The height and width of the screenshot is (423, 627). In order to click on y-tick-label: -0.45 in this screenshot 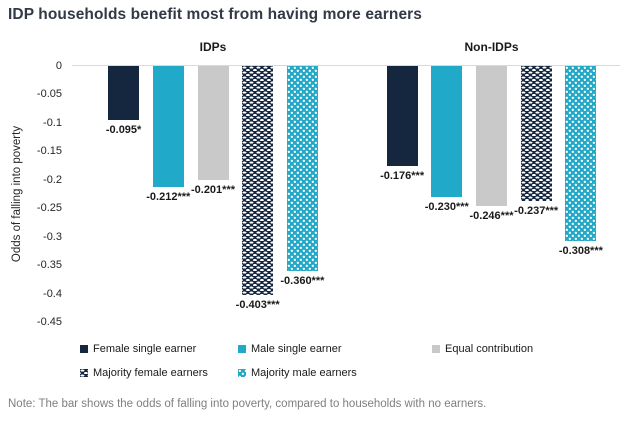, I will do `click(49, 322)`.